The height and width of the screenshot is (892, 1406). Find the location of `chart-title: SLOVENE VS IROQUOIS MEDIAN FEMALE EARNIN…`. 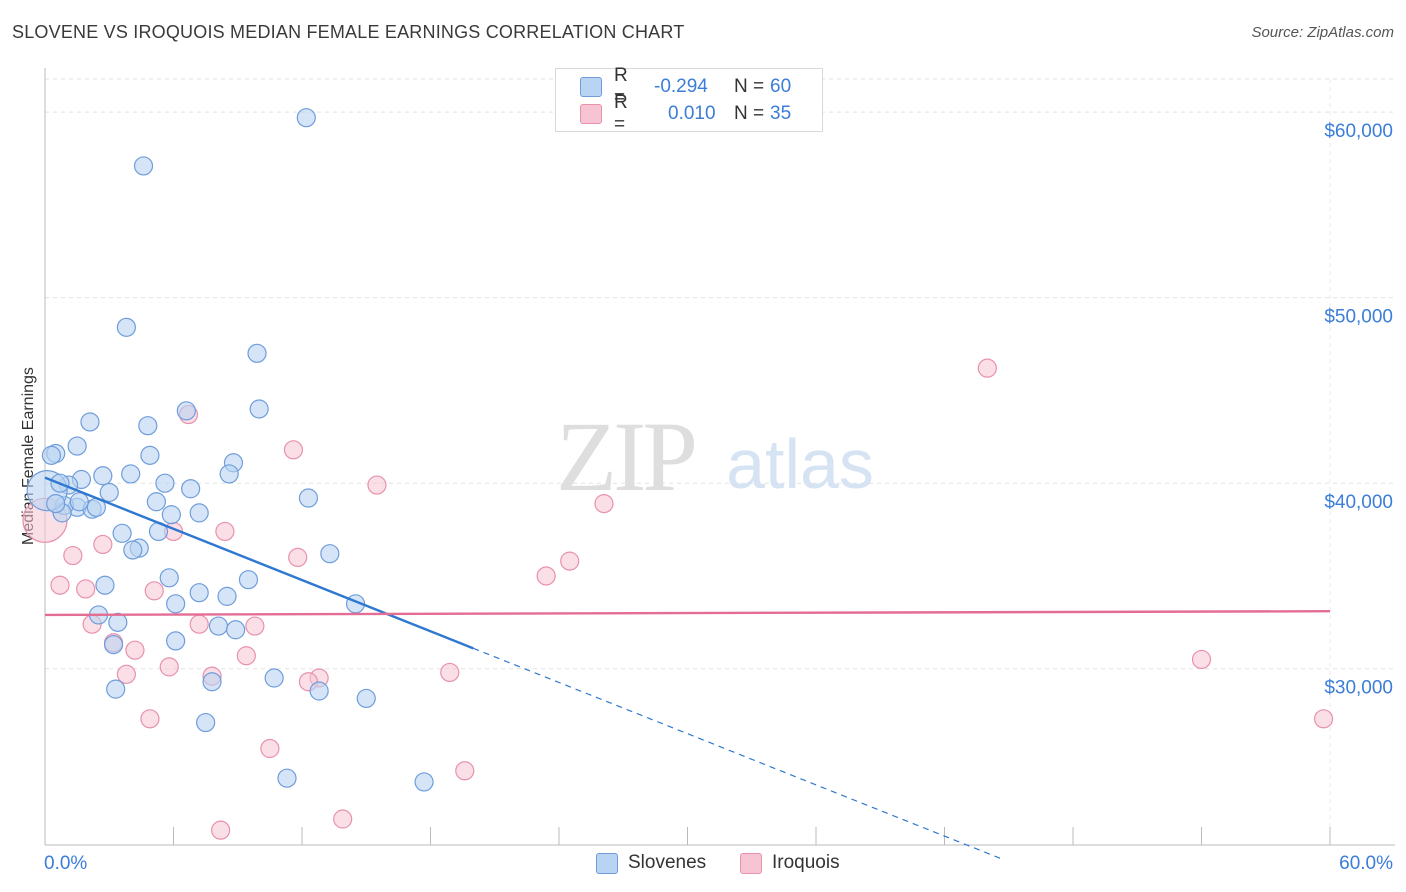

chart-title: SLOVENE VS IROQUOIS MEDIAN FEMALE EARNIN… is located at coordinates (348, 32).